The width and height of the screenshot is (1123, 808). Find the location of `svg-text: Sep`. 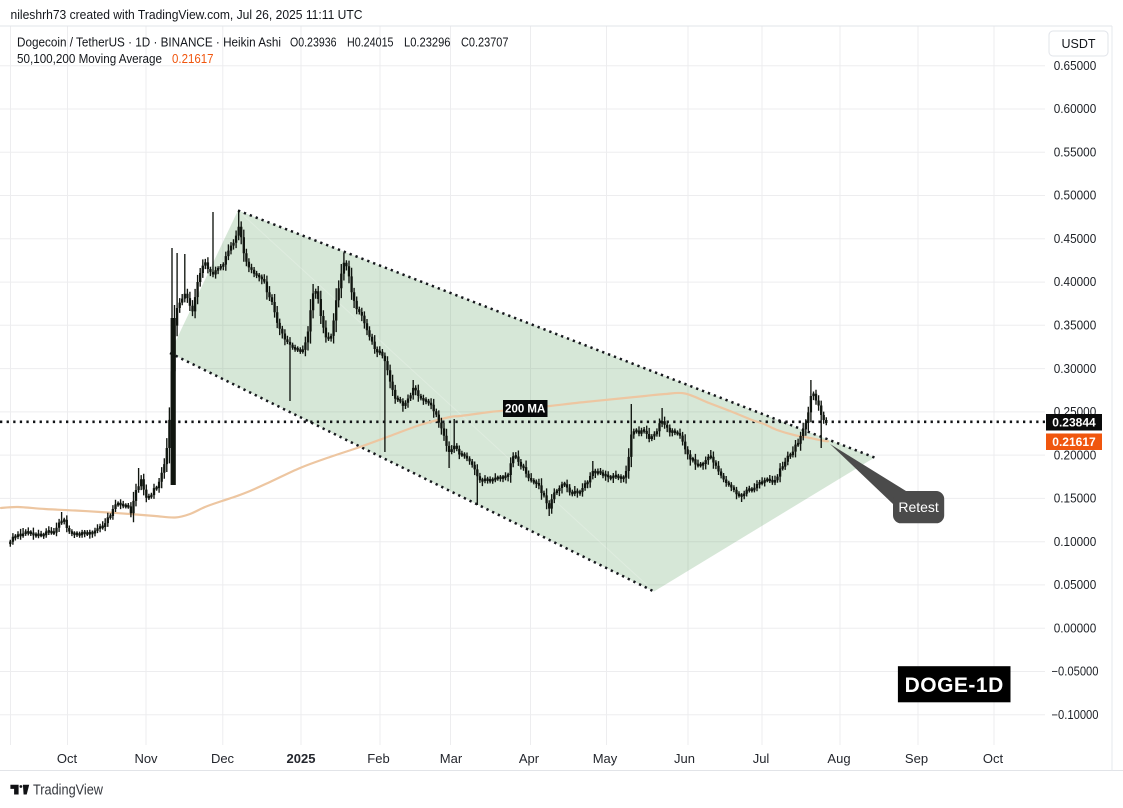

svg-text: Sep is located at coordinates (916, 758).